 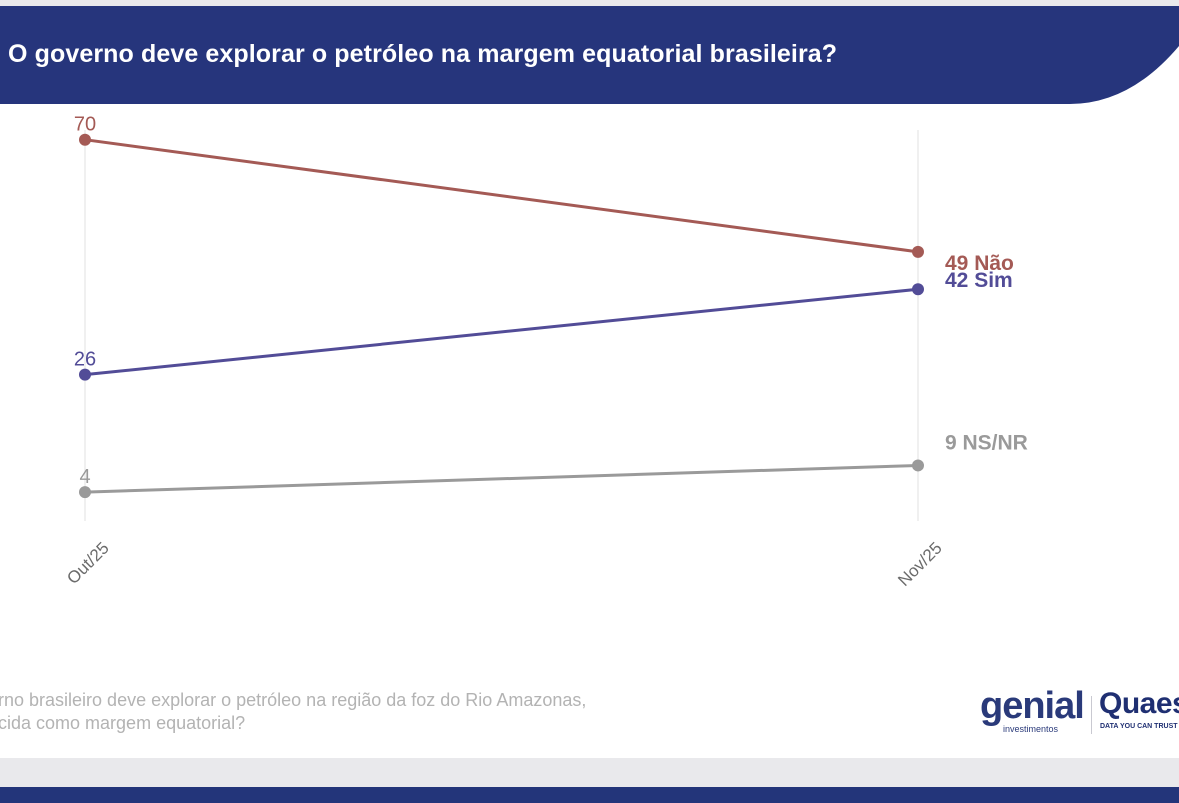 I want to click on x-tick-label-1: Nov/25, so click(x=920, y=564).